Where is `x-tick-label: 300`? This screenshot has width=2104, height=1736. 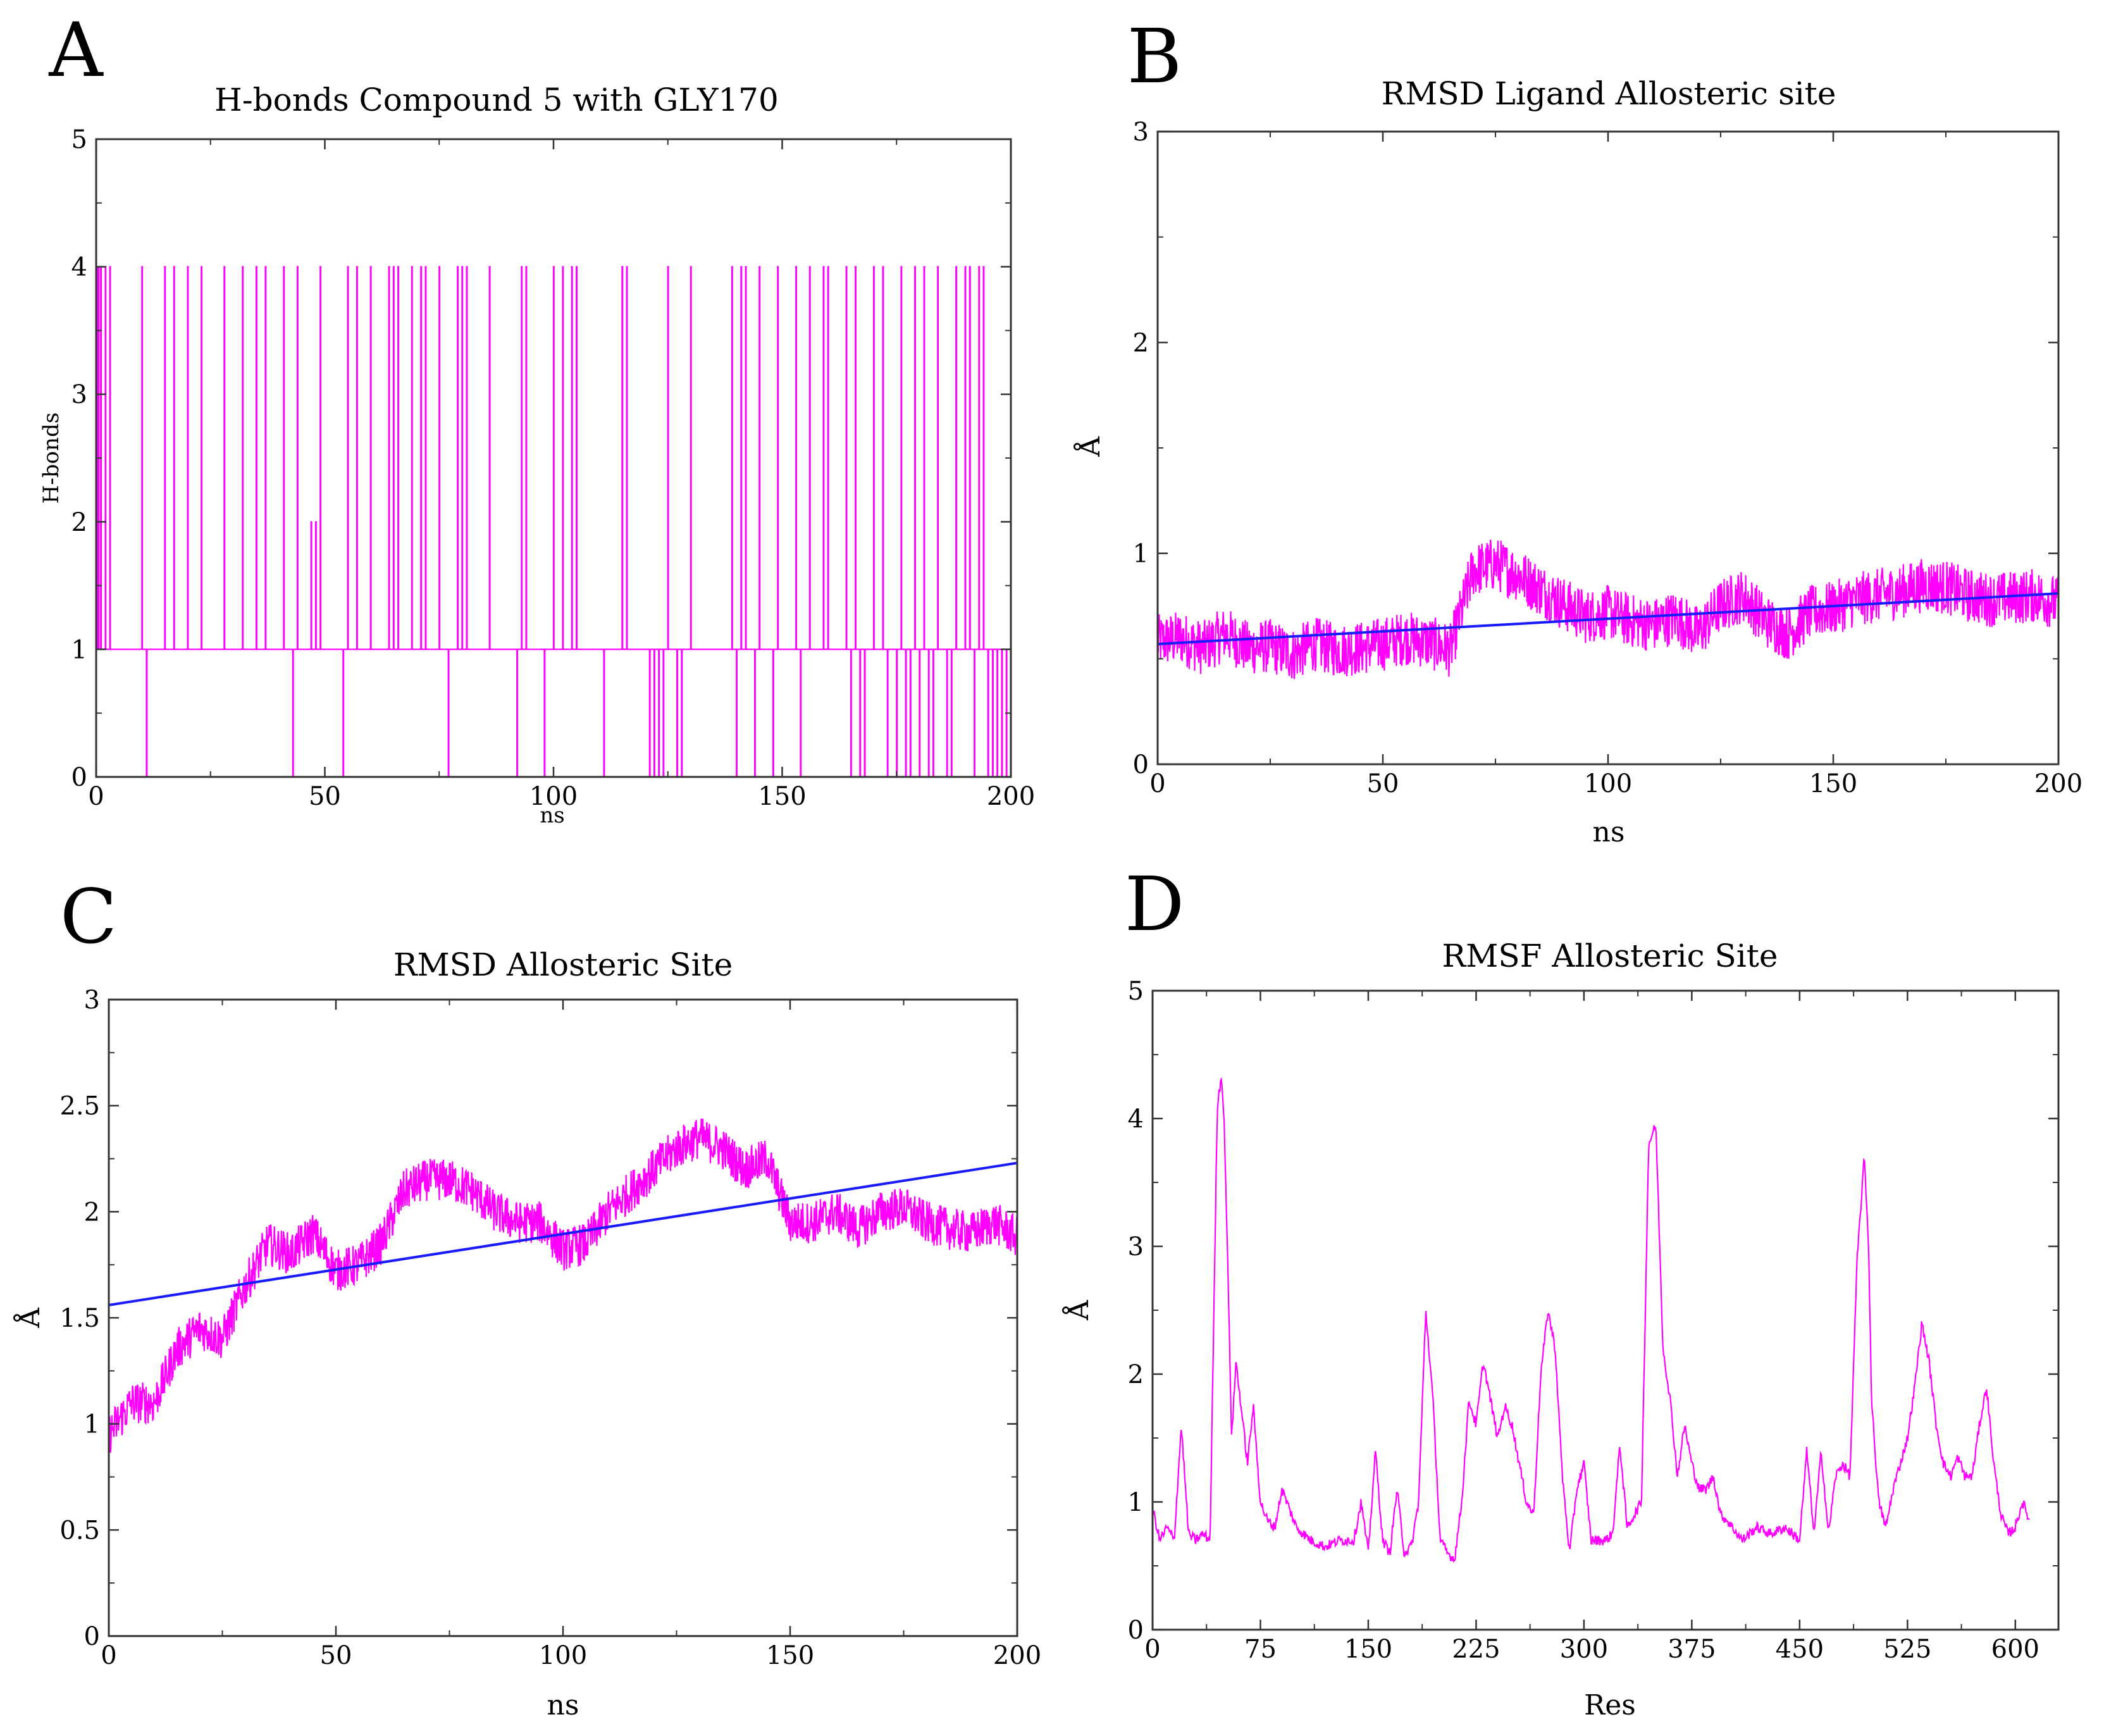
x-tick-label: 300 is located at coordinates (1584, 1649).